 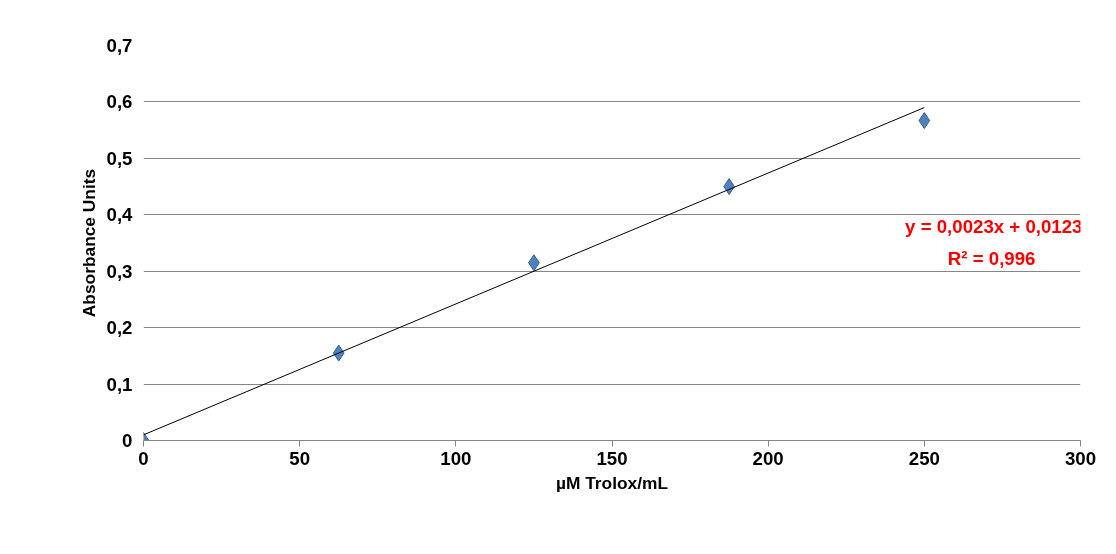 I want to click on y-tick-label: 0,5, so click(x=119, y=158).